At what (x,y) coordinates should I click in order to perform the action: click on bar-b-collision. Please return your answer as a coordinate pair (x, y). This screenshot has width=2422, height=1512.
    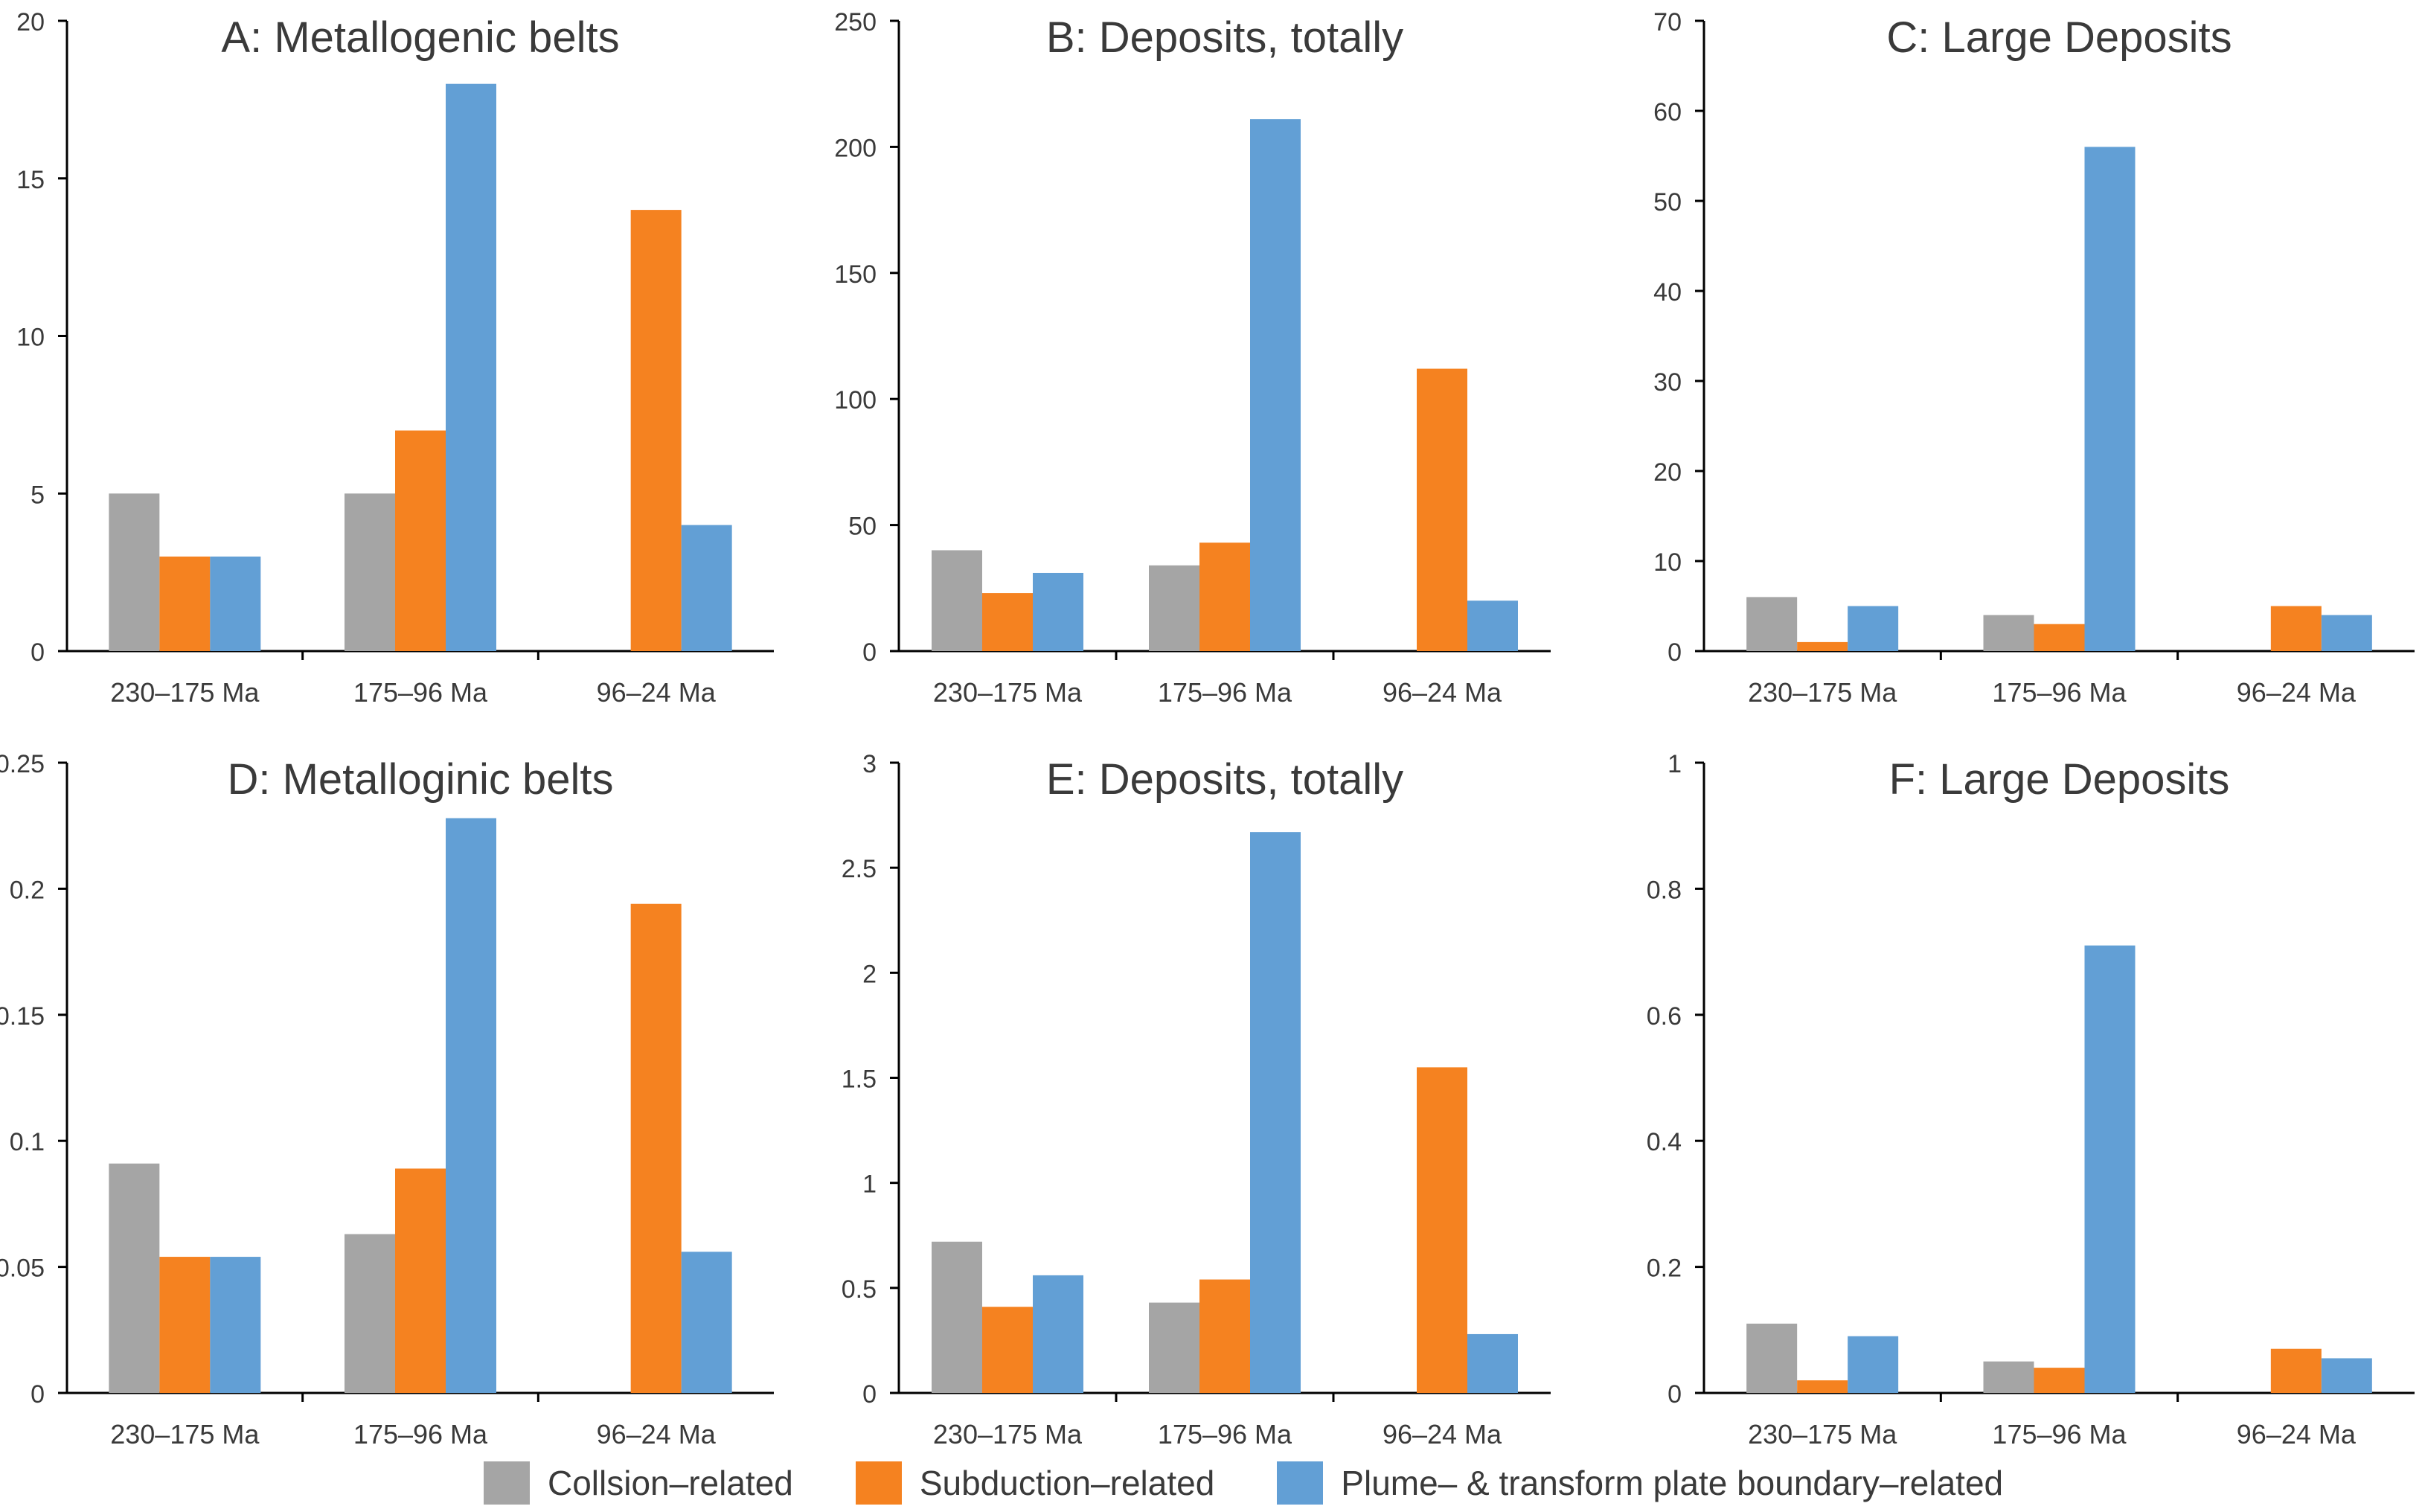
    Looking at the image, I should click on (1174, 608).